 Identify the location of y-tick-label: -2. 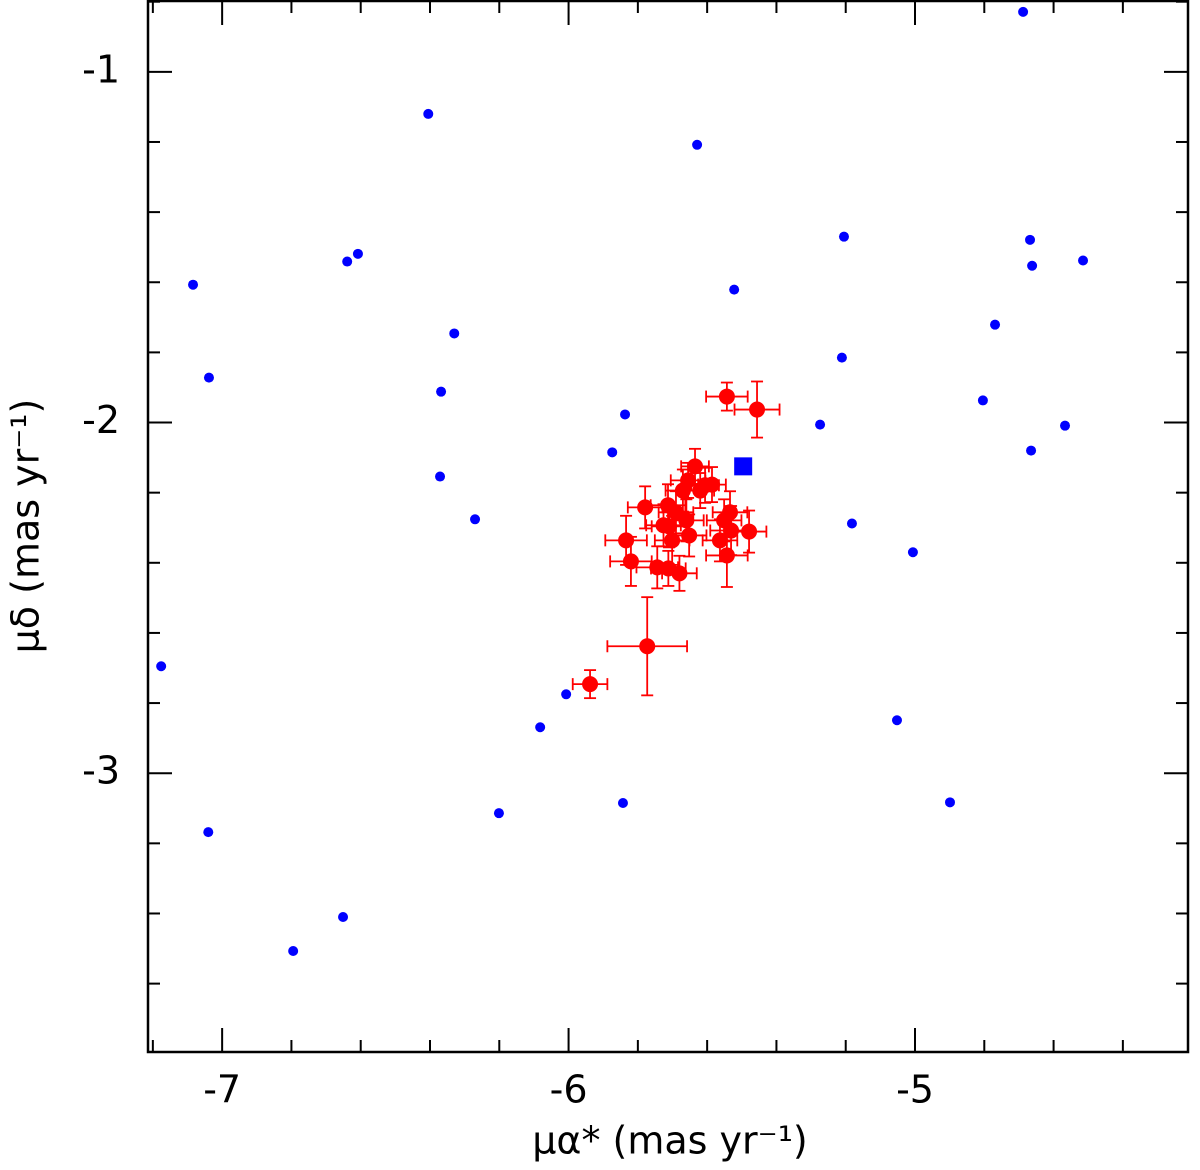
(101, 420).